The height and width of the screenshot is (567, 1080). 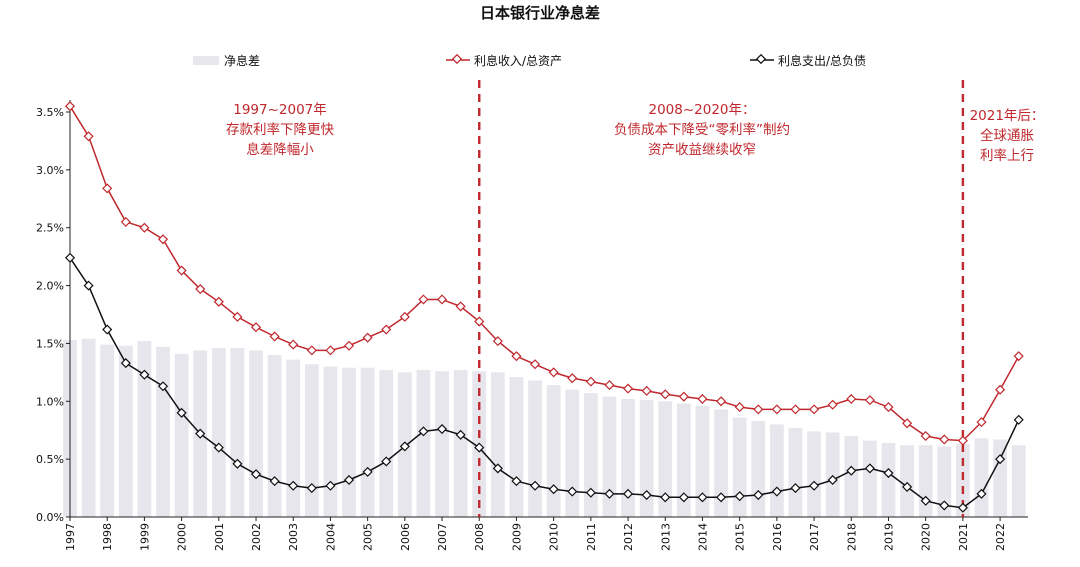 I want to click on x-tick-label: 2005, so click(x=368, y=537).